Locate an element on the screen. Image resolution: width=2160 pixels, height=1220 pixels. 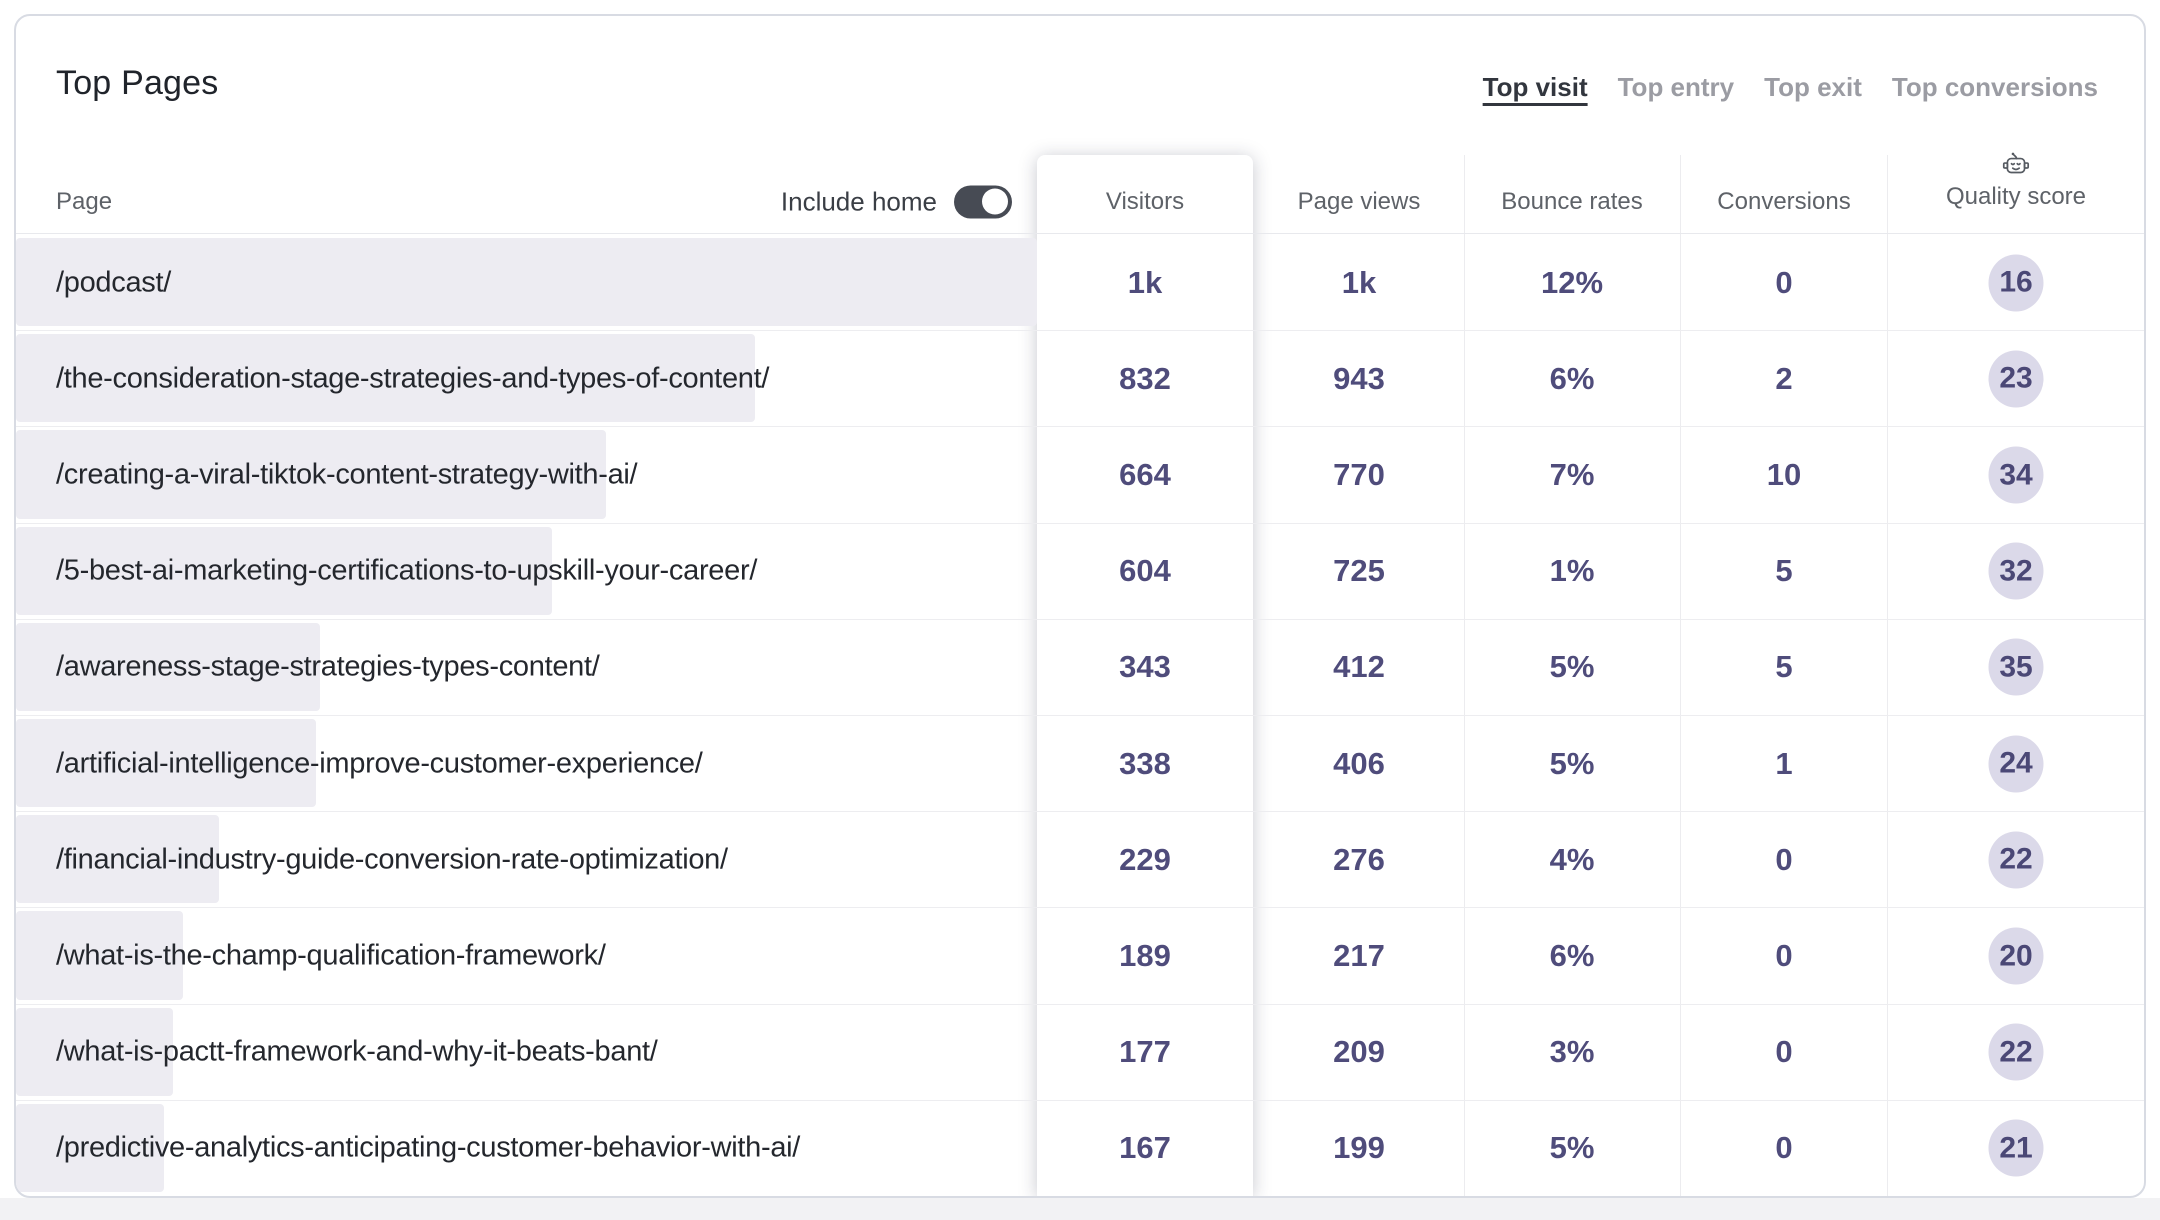
page-background-strip is located at coordinates (1080, 1209).